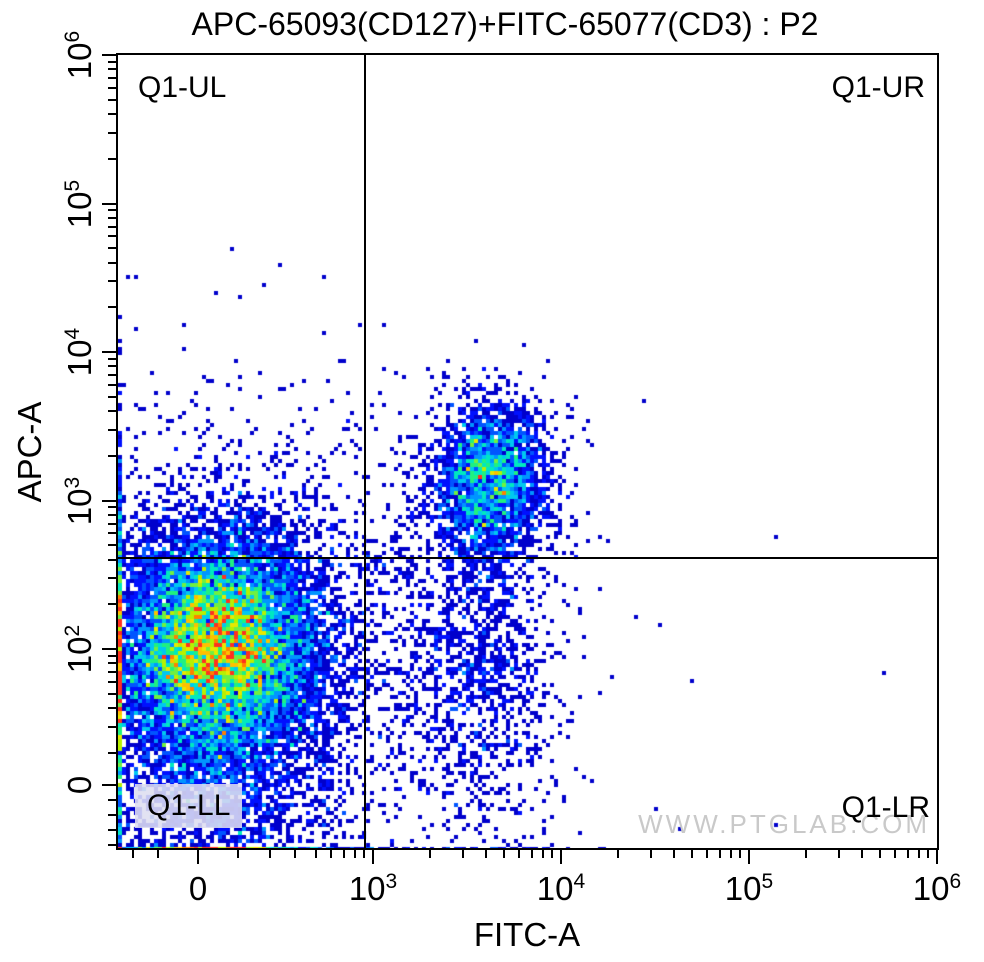 Image resolution: width=984 pixels, height=962 pixels. I want to click on y-tick-label: 105, so click(79, 203).